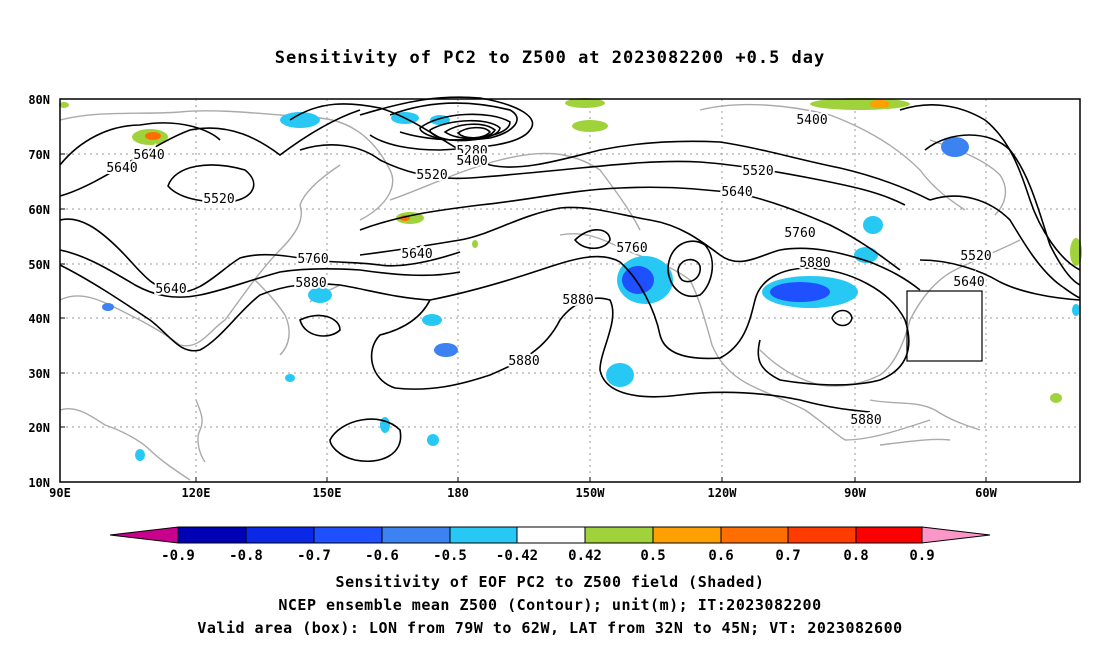  What do you see at coordinates (39, 291) in the screenshot?
I see `lat-axis-labels: 80N 70N 60N 50N 40N 30N 20N 10N` at bounding box center [39, 291].